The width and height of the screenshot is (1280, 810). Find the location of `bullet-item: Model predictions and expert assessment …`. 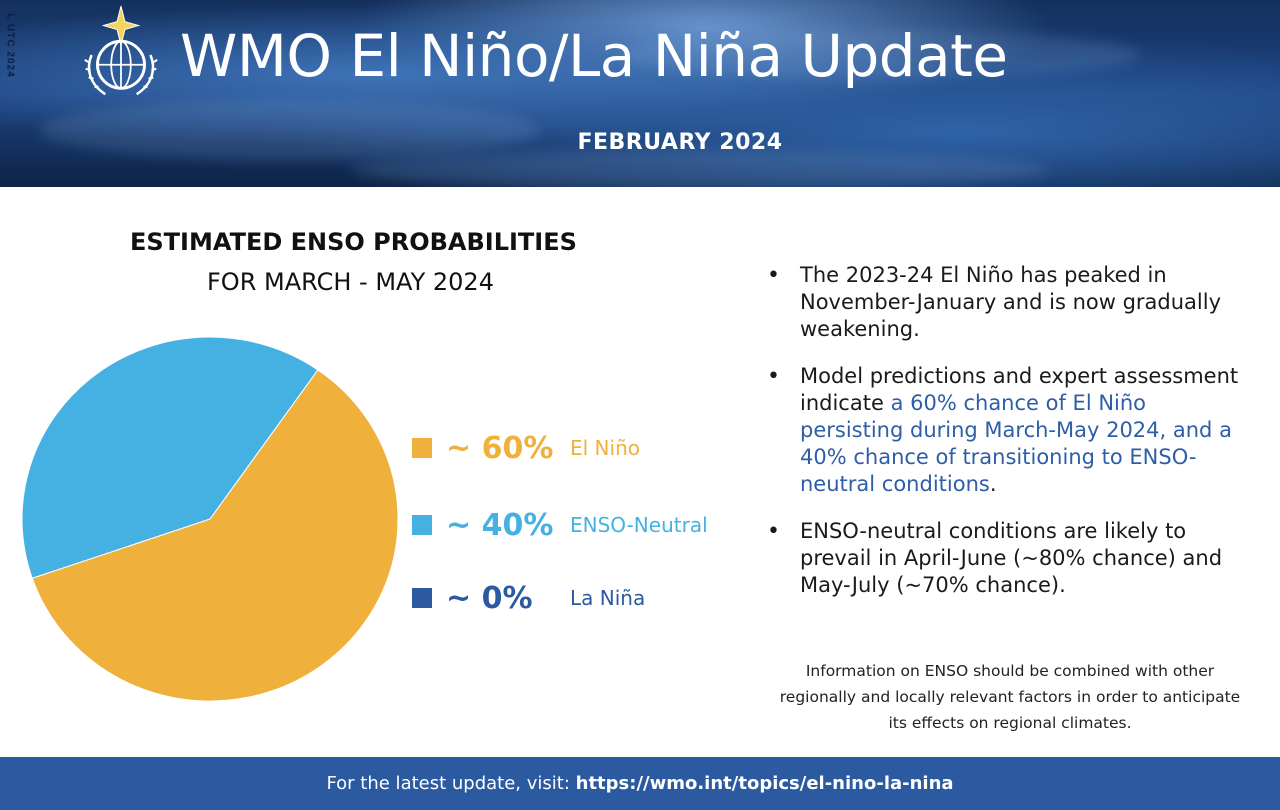

bullet-item: Model predictions and expert assessment … is located at coordinates (1005, 430).